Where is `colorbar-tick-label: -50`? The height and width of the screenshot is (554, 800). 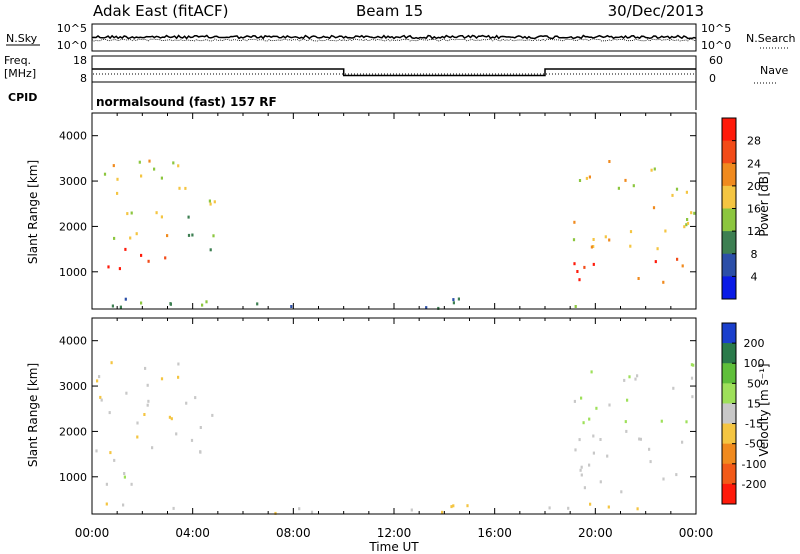
colorbar-tick-label: -50 is located at coordinates (754, 444).